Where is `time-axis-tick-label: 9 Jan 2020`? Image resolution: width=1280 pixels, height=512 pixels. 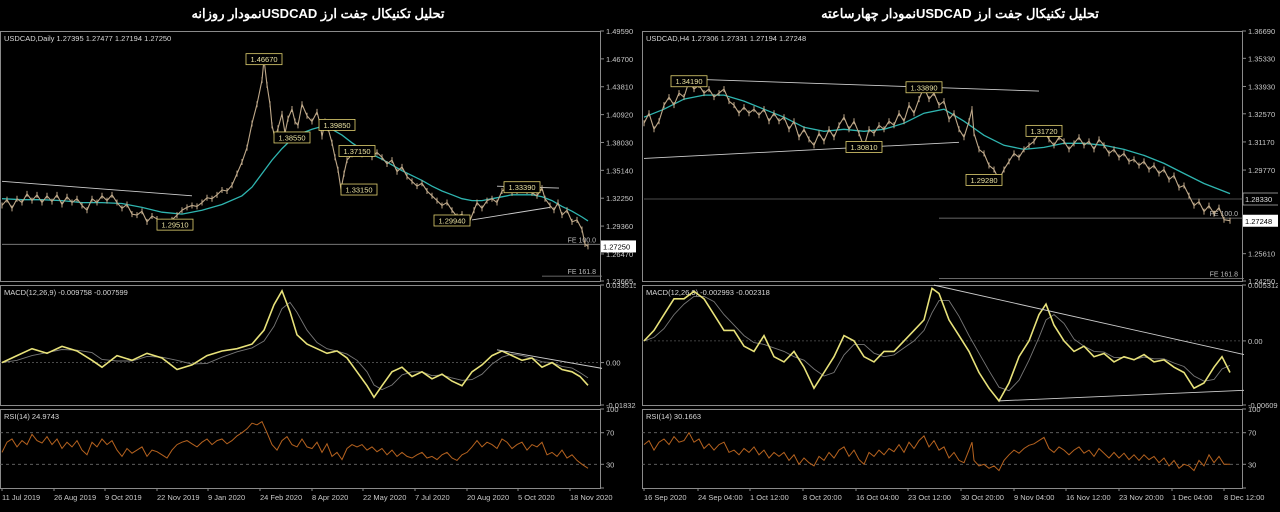
time-axis-tick-label: 9 Jan 2020 is located at coordinates (226, 497).